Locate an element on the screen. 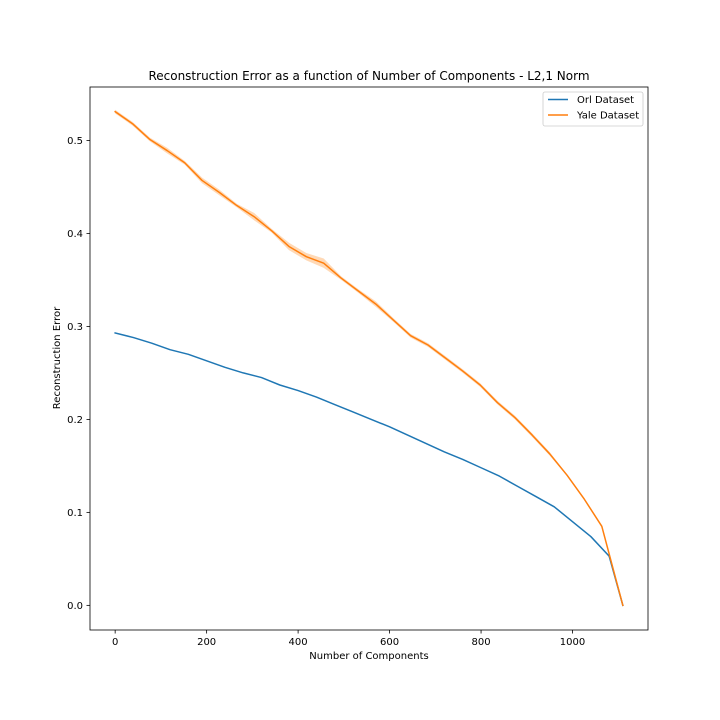  y-axis-ticks: 0.0 0.1 0.2 0.3 0.4 0.5 is located at coordinates (78, 374).